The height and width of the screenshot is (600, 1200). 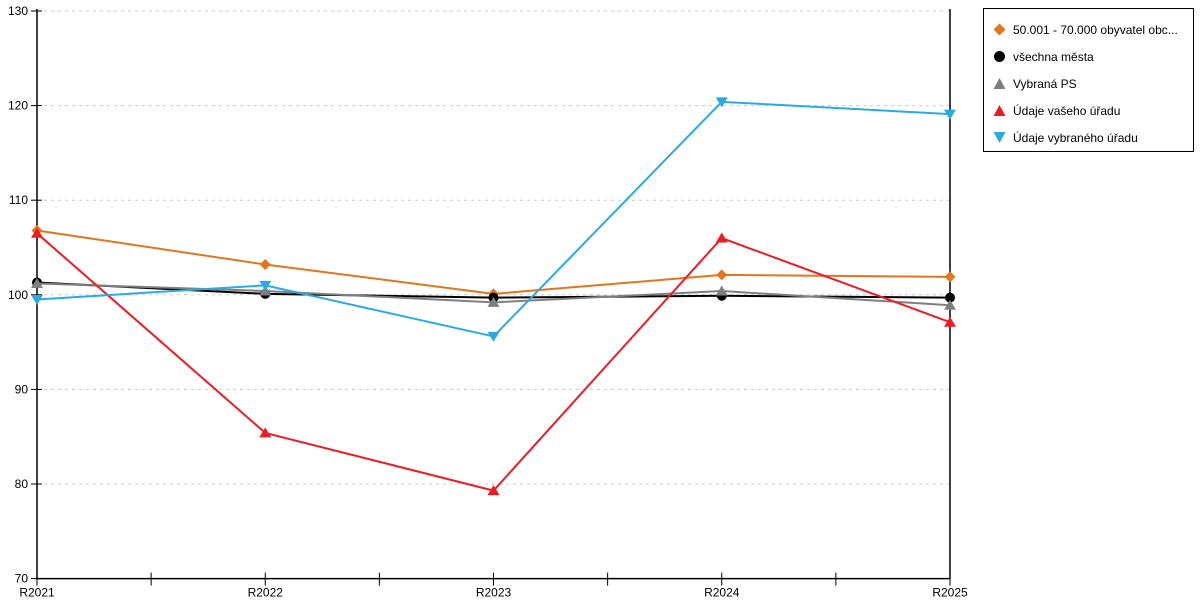 I want to click on legend-label: Údaje vašeho úřadu, so click(x=1067, y=110).